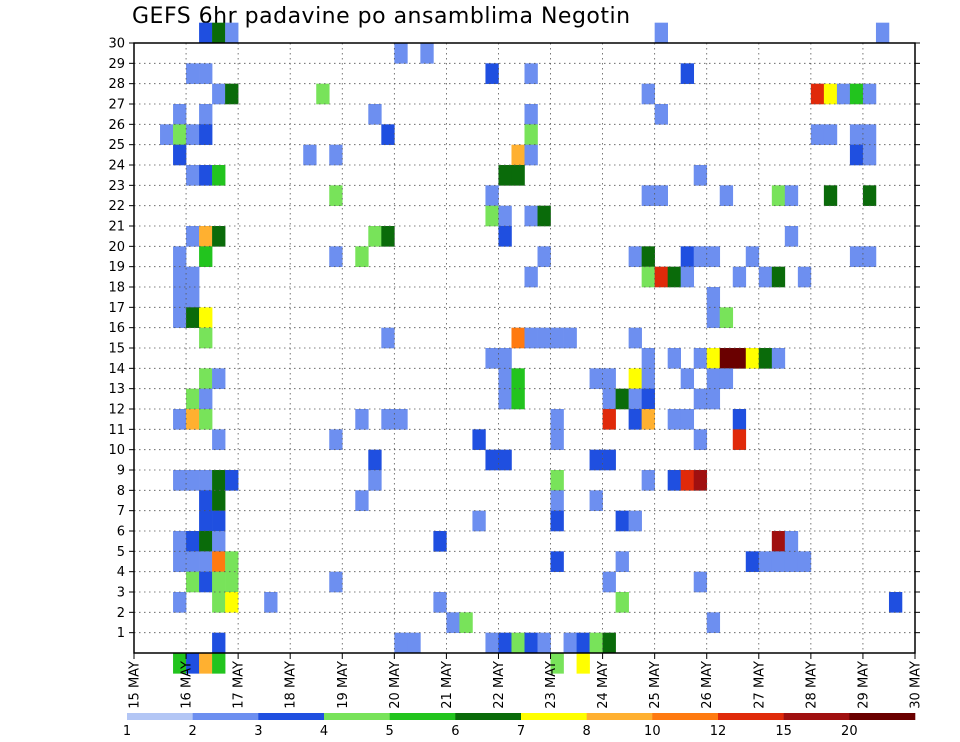  What do you see at coordinates (116, 145) in the screenshot?
I see `y-tick-label: 25` at bounding box center [116, 145].